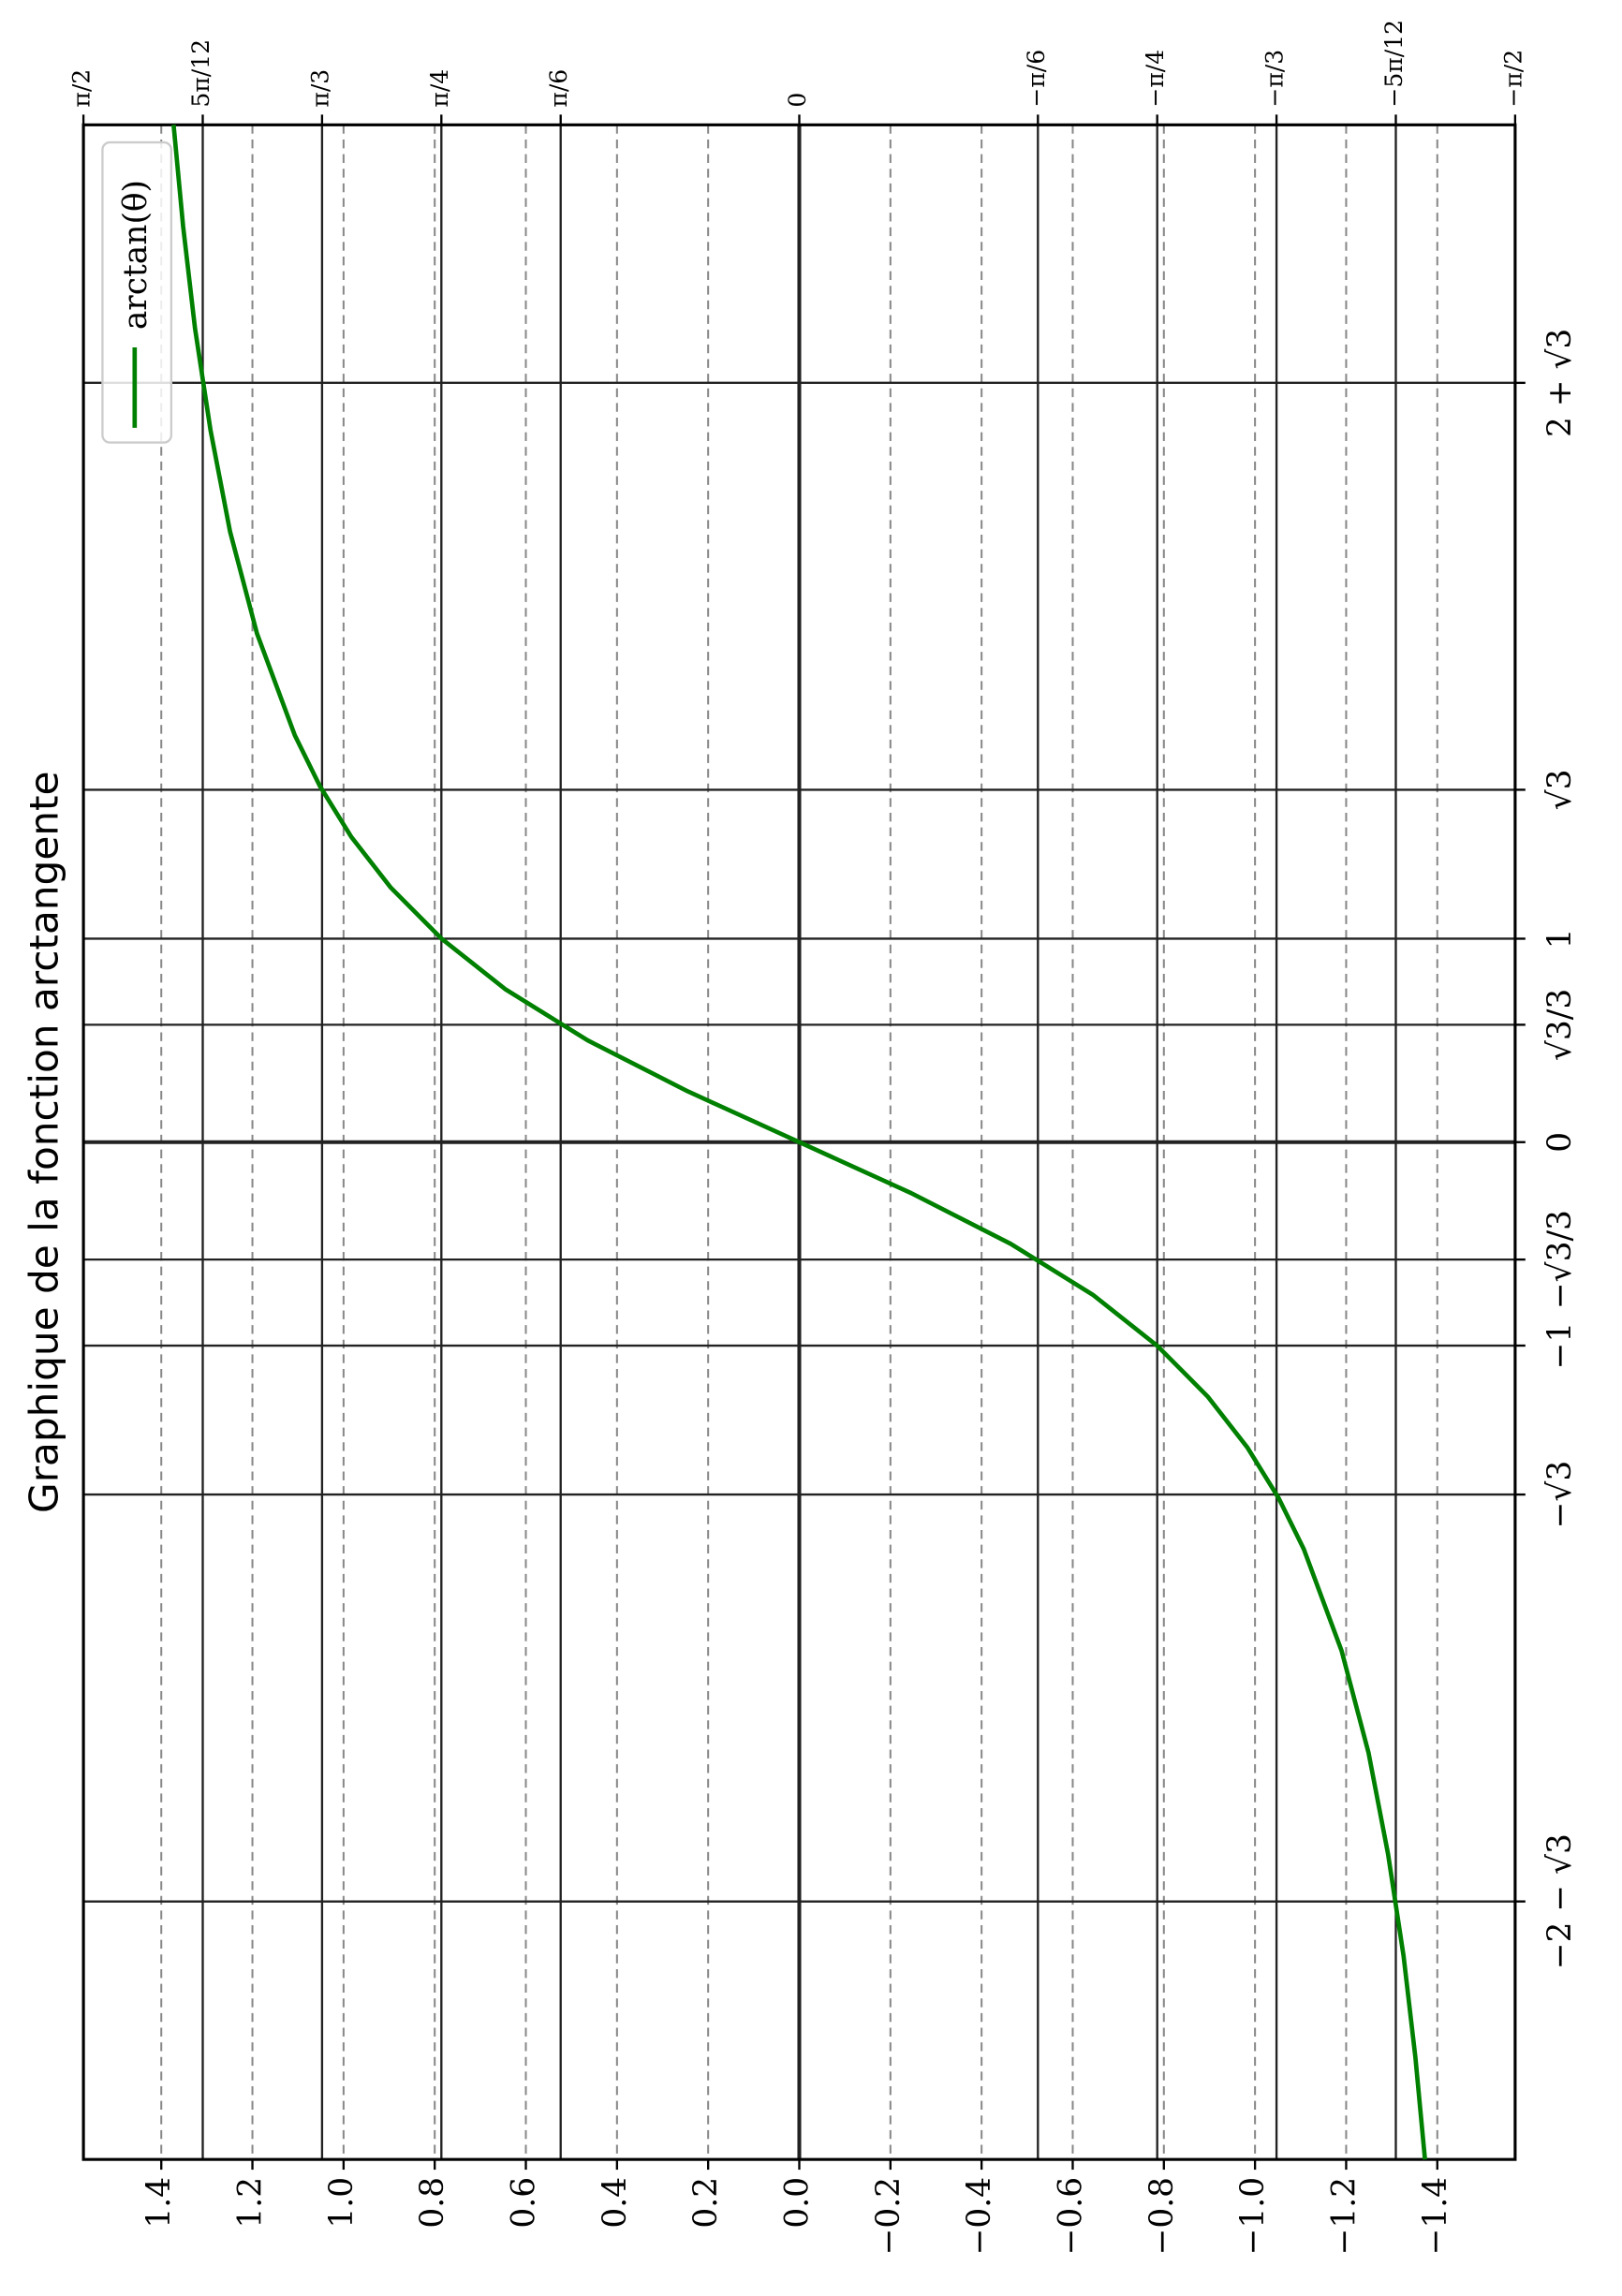 Image resolution: width=1622 pixels, height=2296 pixels. Describe the element at coordinates (1036, 79) in the screenshot. I see `y2-tick-label: −π/6` at that location.